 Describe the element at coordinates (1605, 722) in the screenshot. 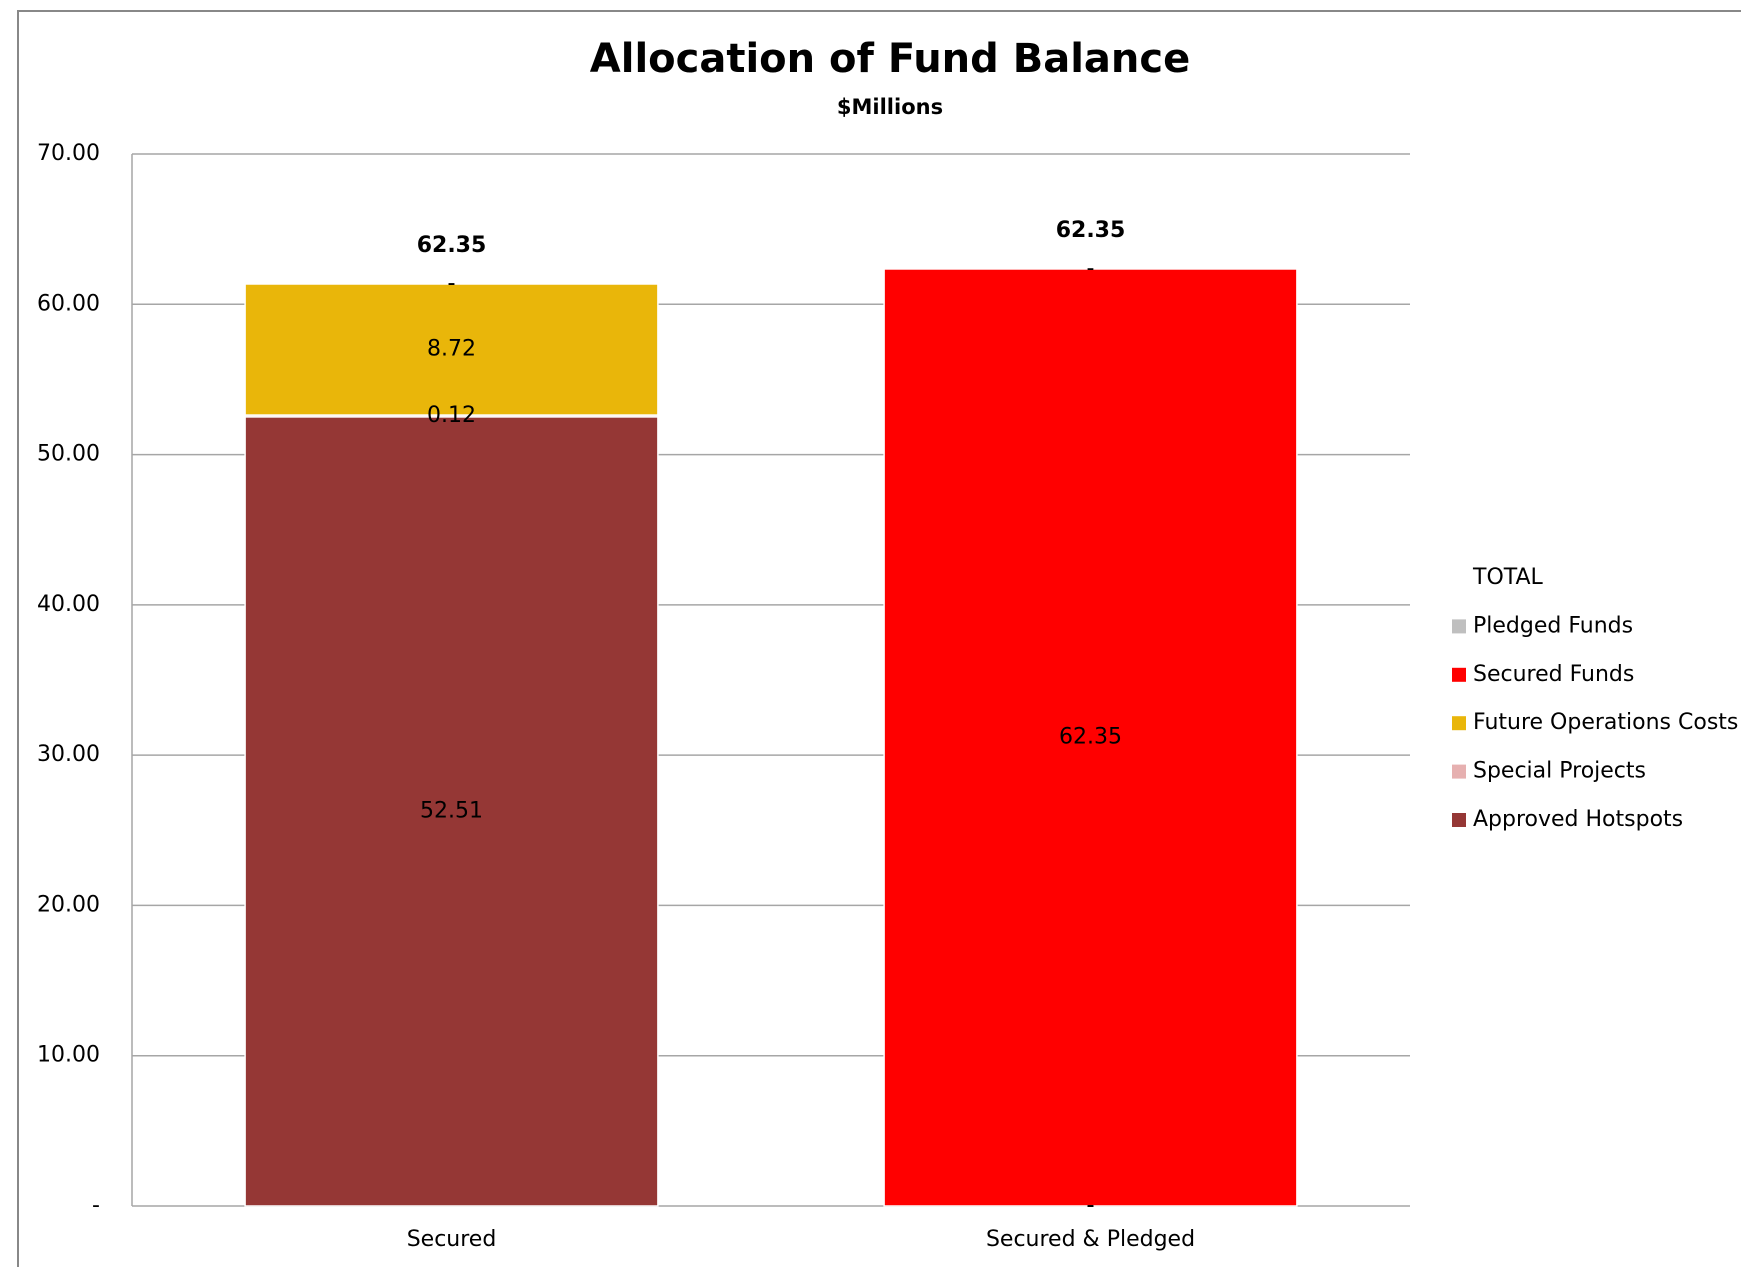

I see `legend-label: Future Operations Costs` at that location.